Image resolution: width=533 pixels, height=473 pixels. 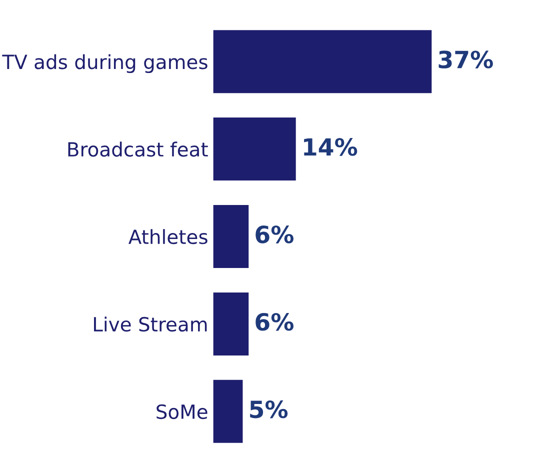 I want to click on y-tick-label: Broadcast feat, so click(x=138, y=149).